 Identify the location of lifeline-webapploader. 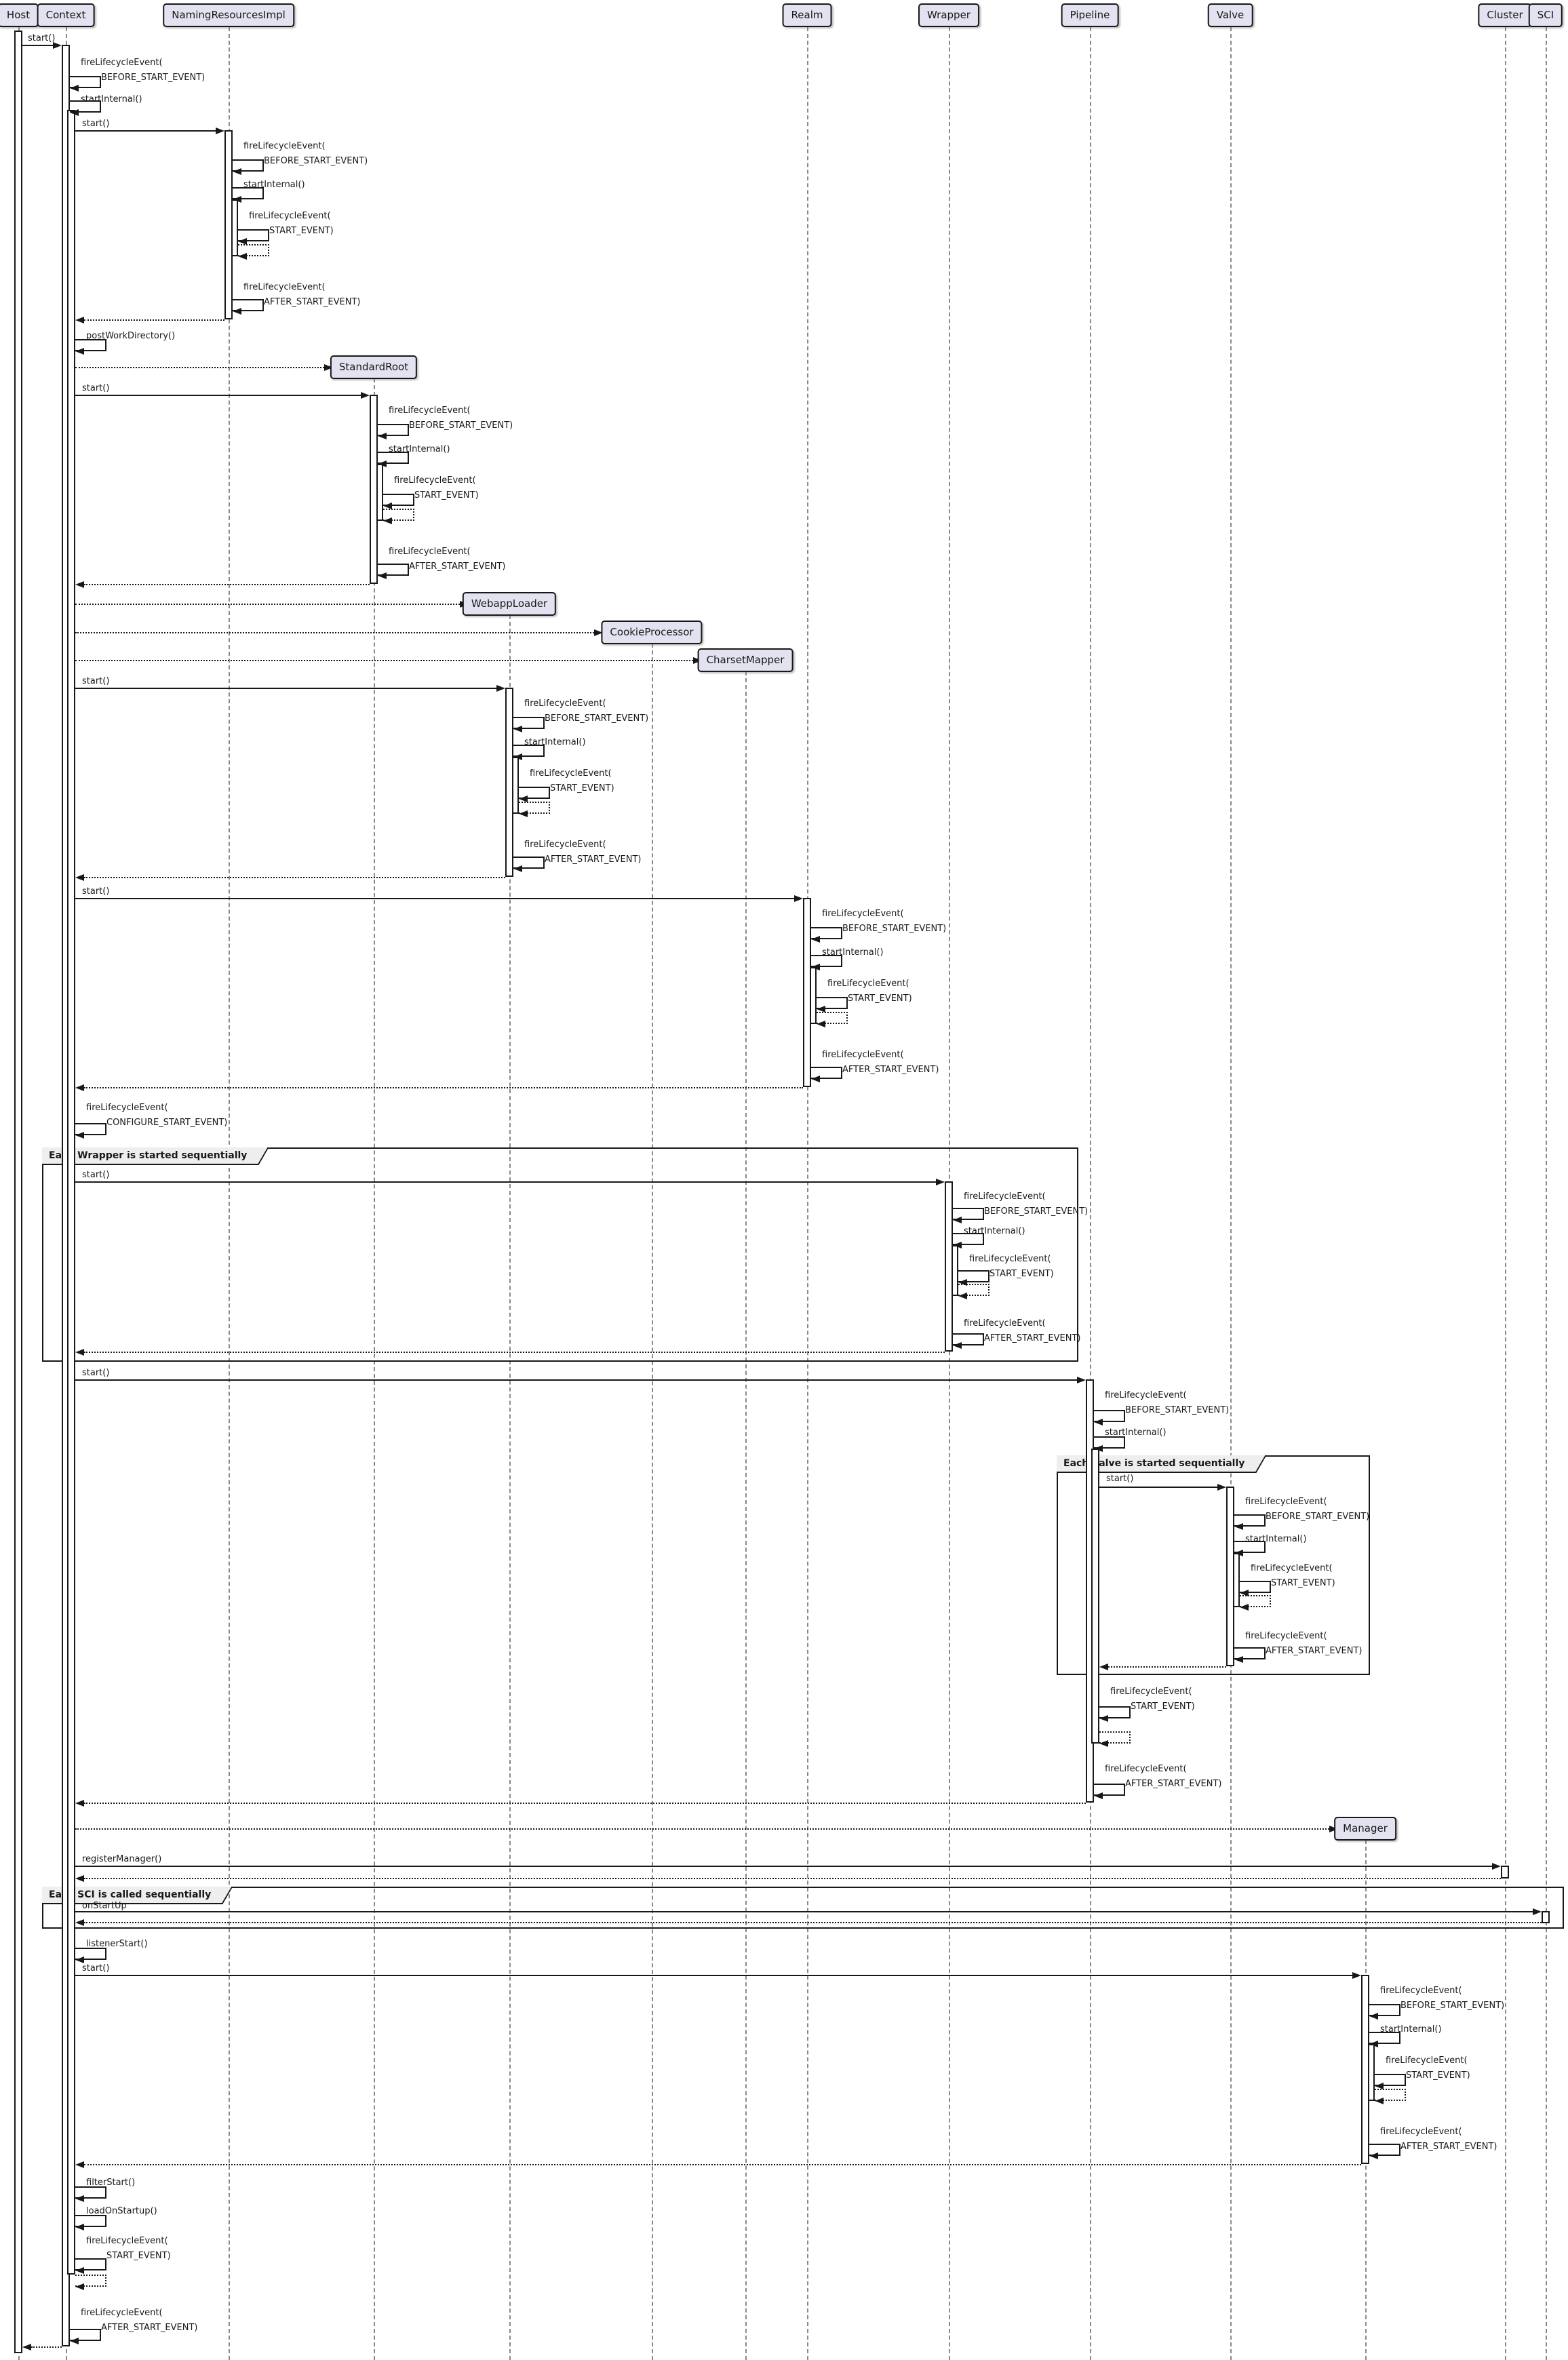
(510, 1487).